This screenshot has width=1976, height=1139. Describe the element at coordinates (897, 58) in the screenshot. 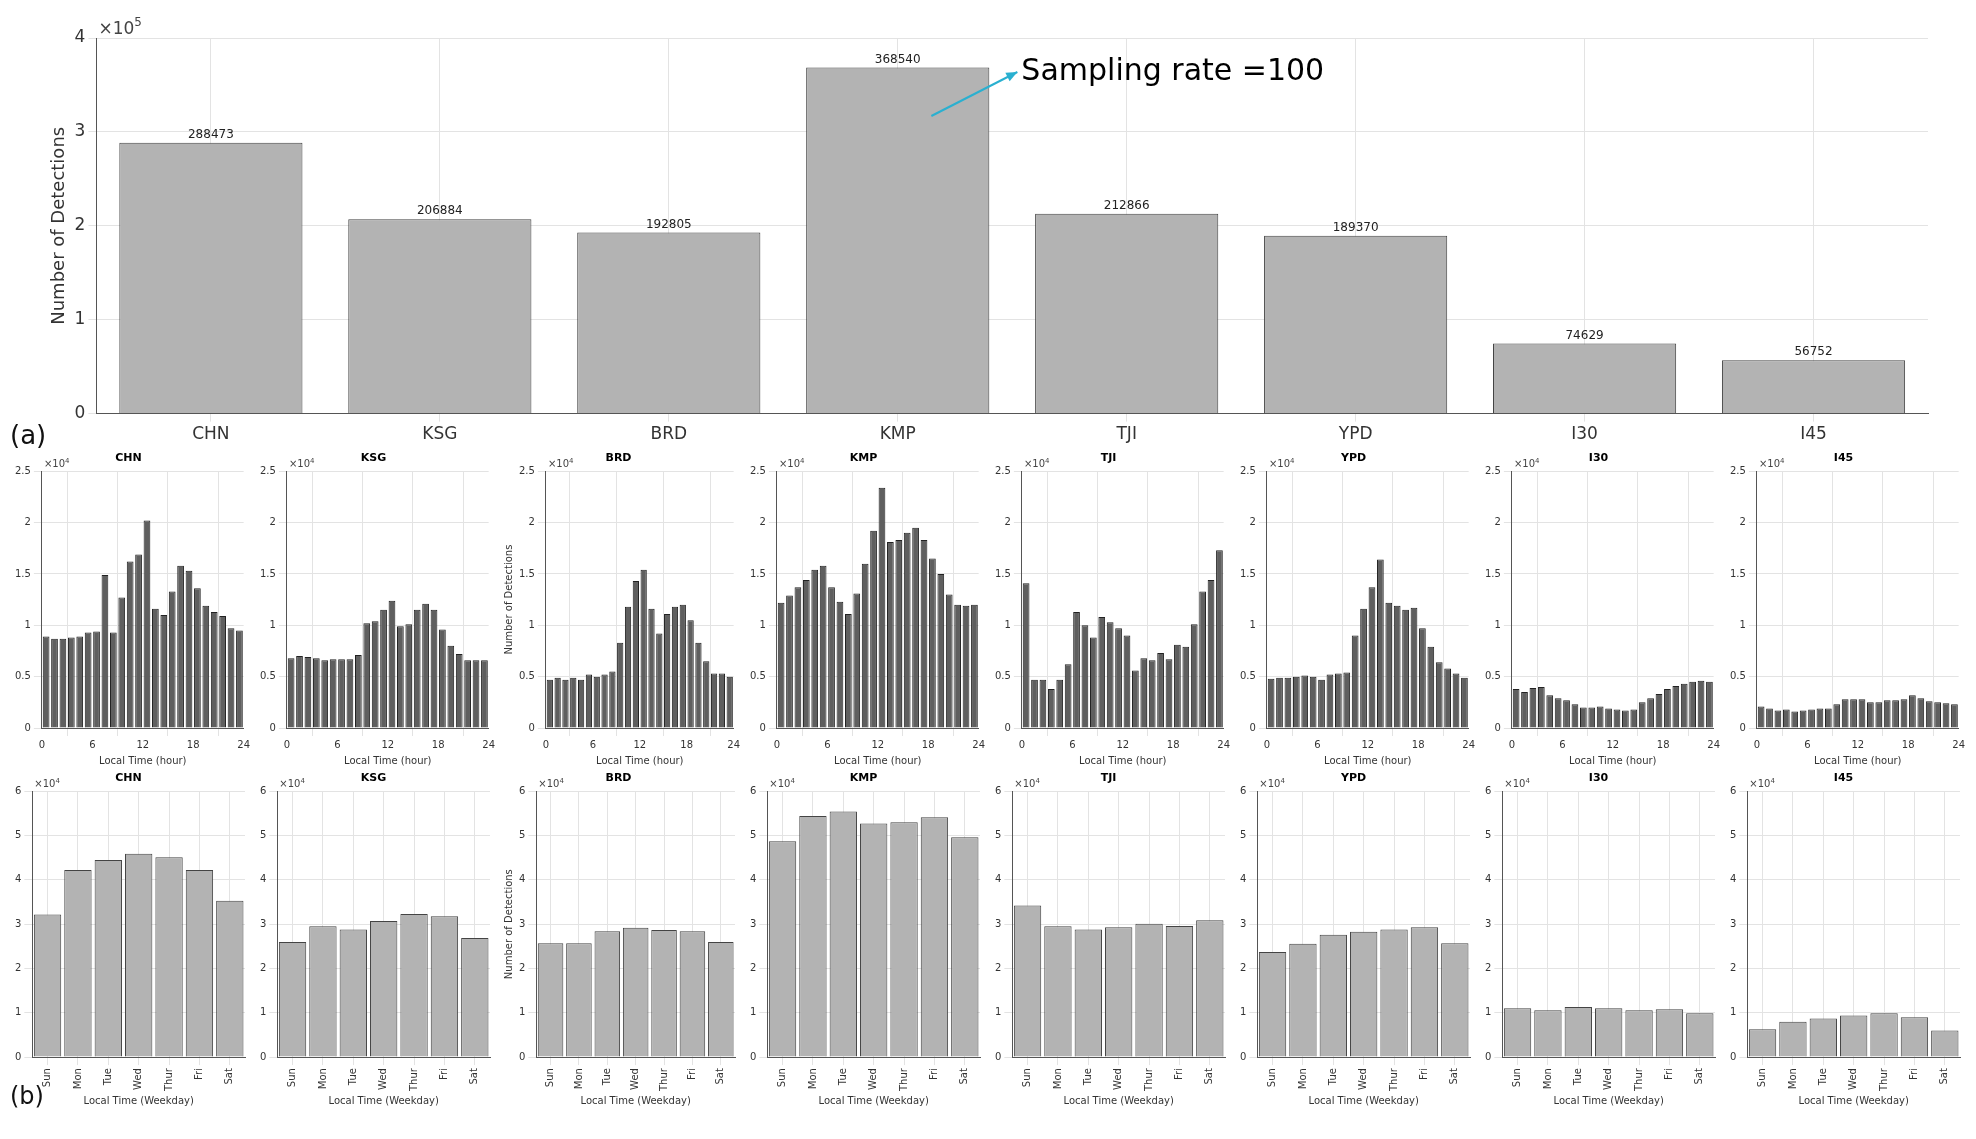

I see `annotation: 368540` at that location.